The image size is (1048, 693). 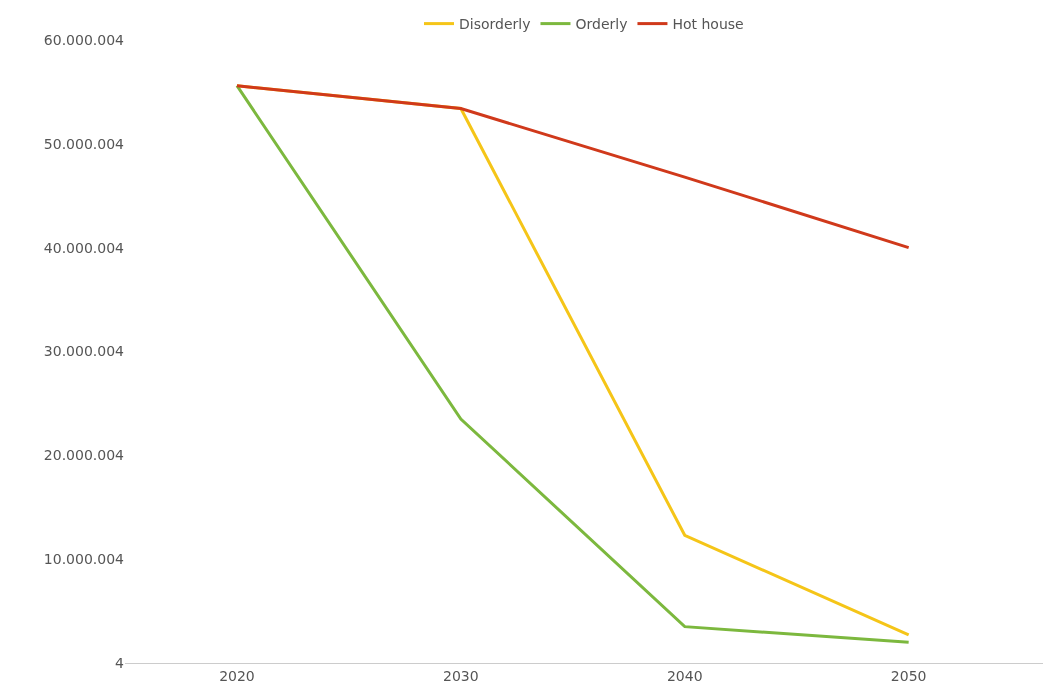 I want to click on legend-label: Hot house, so click(x=708, y=24).